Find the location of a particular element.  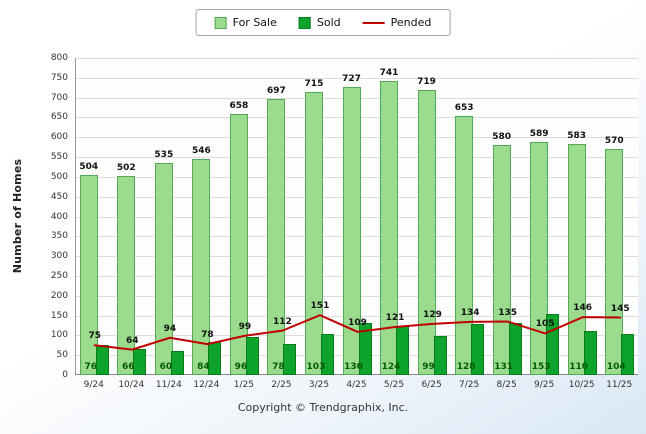

sold-value-label: 124 is located at coordinates (391, 367).